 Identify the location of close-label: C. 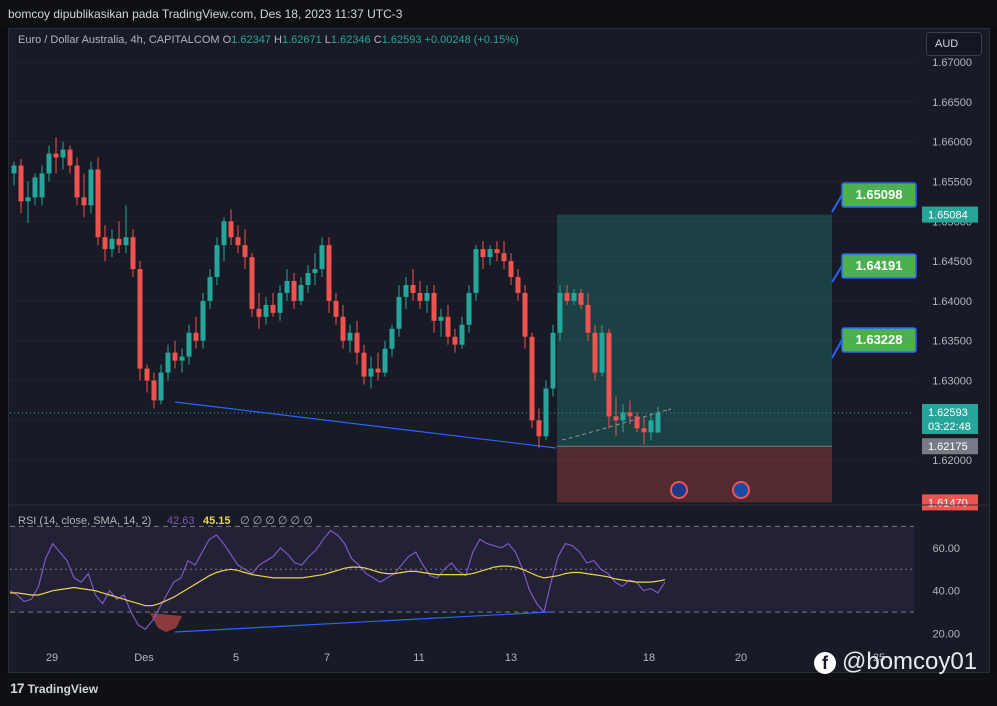
(377, 40).